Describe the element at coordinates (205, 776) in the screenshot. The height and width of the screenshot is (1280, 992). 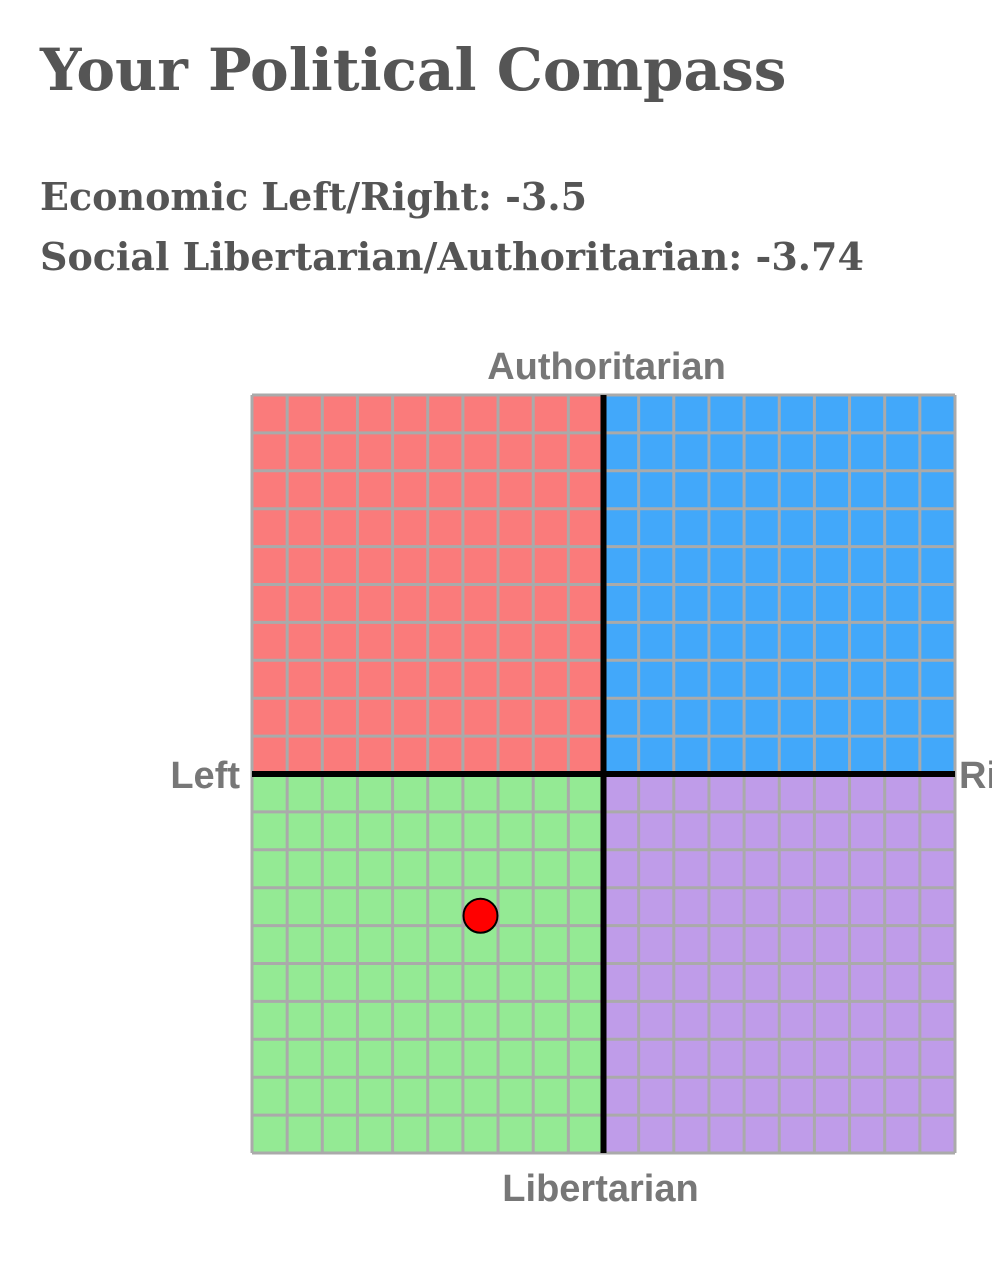
I see `axis-label: Left` at that location.